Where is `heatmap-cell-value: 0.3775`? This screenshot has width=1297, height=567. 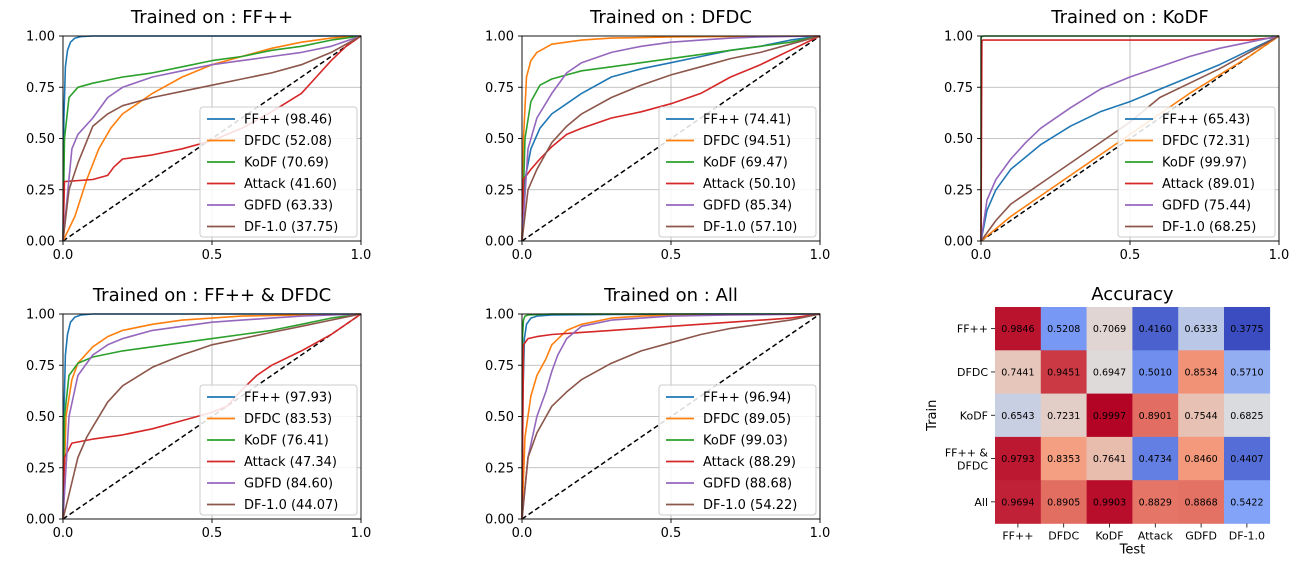 heatmap-cell-value: 0.3775 is located at coordinates (1246, 329).